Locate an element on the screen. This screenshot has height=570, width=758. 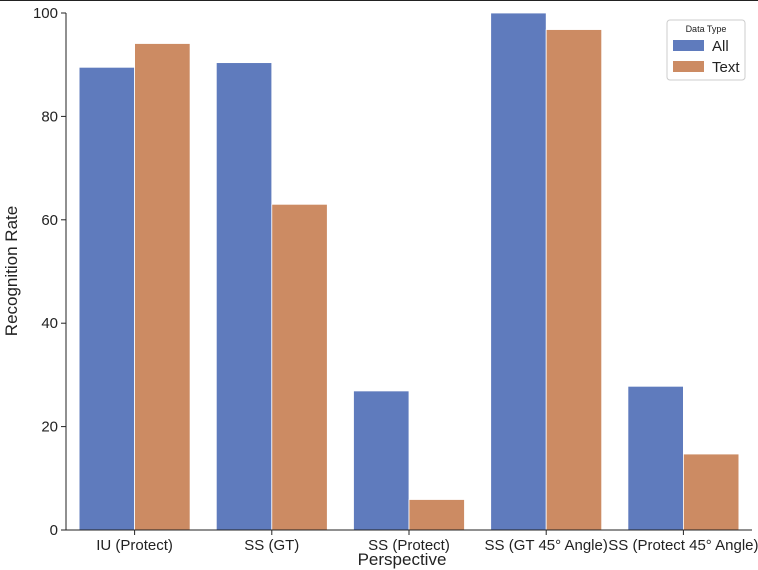
x-tick-label-ss-gt-45-angle: SS (GT 45° Angle) is located at coordinates (546, 545).